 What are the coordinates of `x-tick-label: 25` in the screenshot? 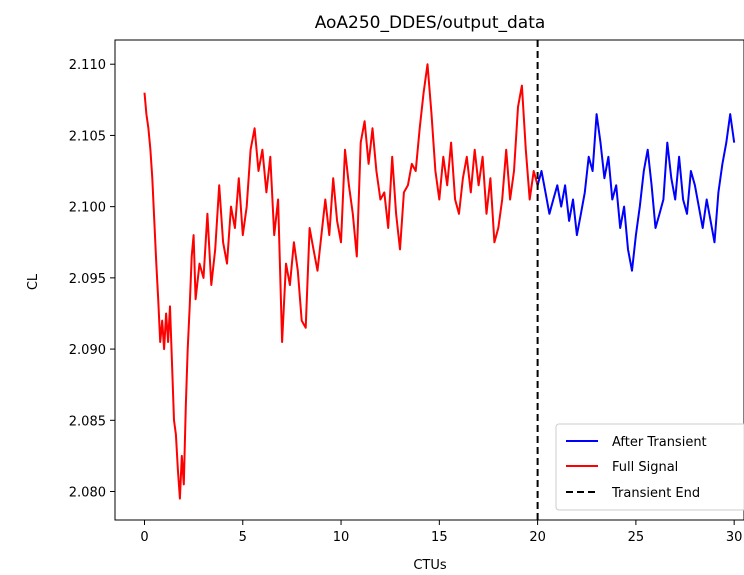 It's located at (636, 537).